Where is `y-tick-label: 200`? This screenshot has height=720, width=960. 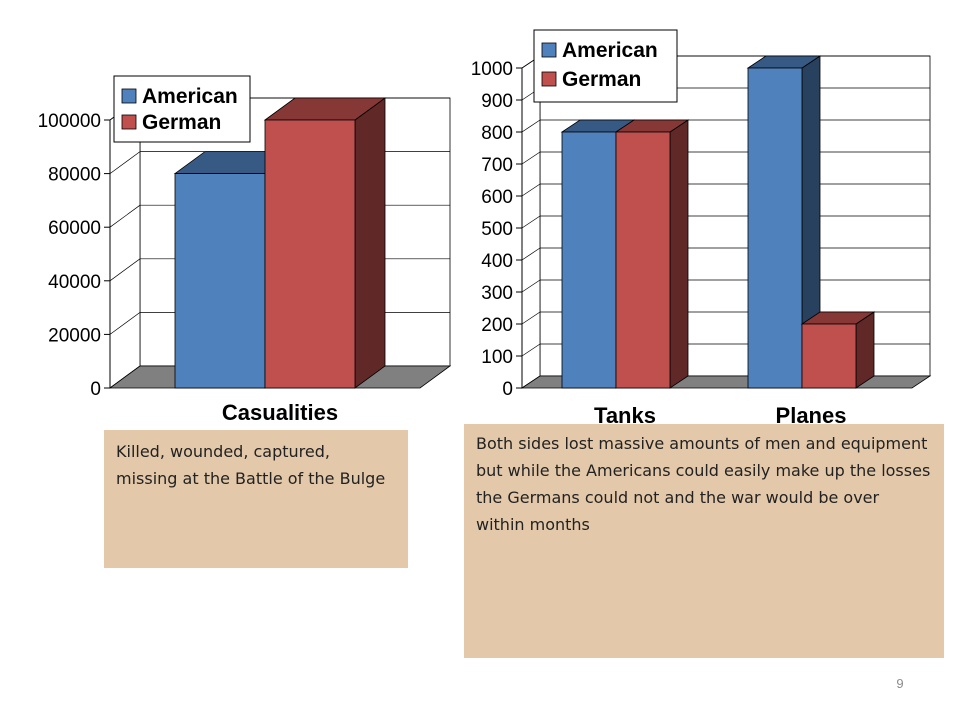 y-tick-label: 200 is located at coordinates (497, 325).